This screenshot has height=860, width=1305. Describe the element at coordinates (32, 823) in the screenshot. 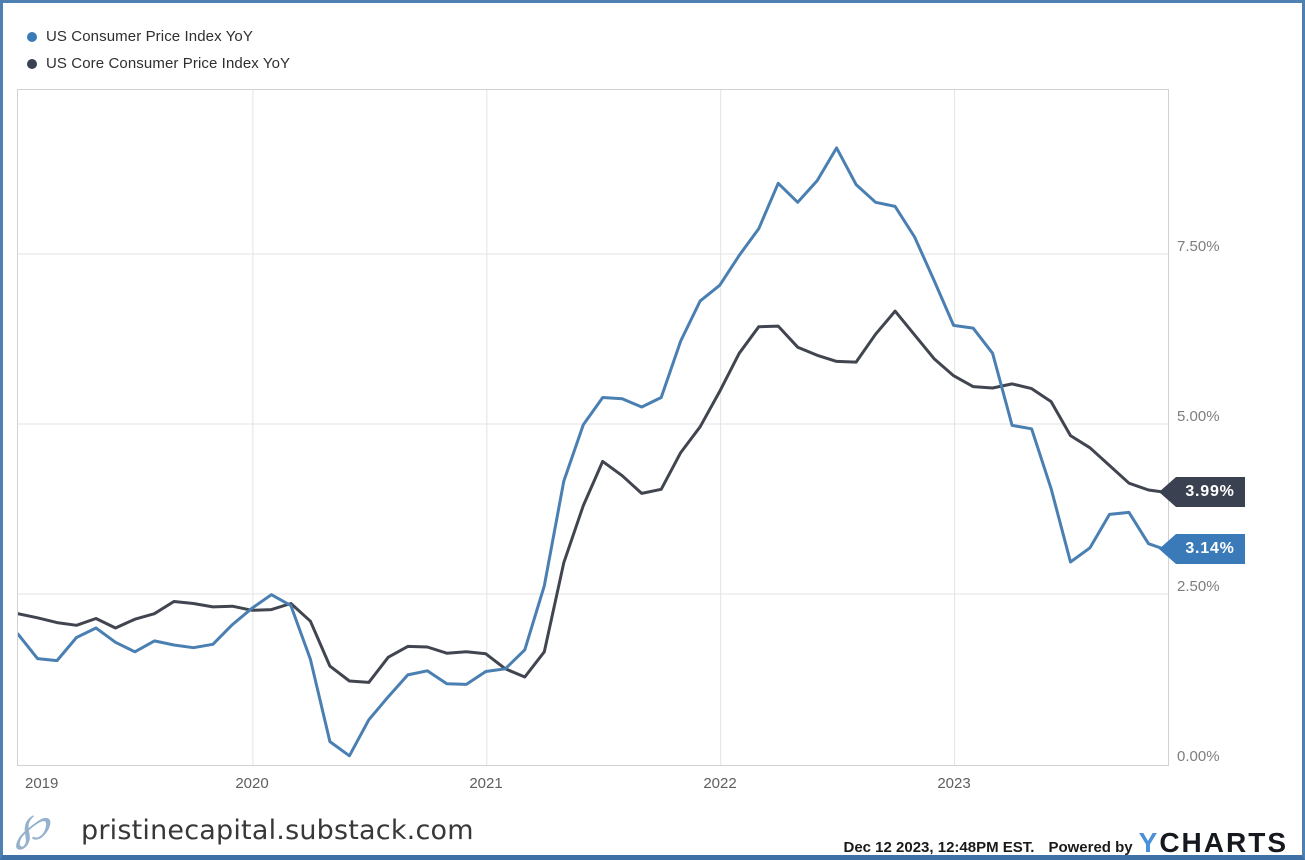

I see `pristine-capital-logo-icon: ℘` at that location.